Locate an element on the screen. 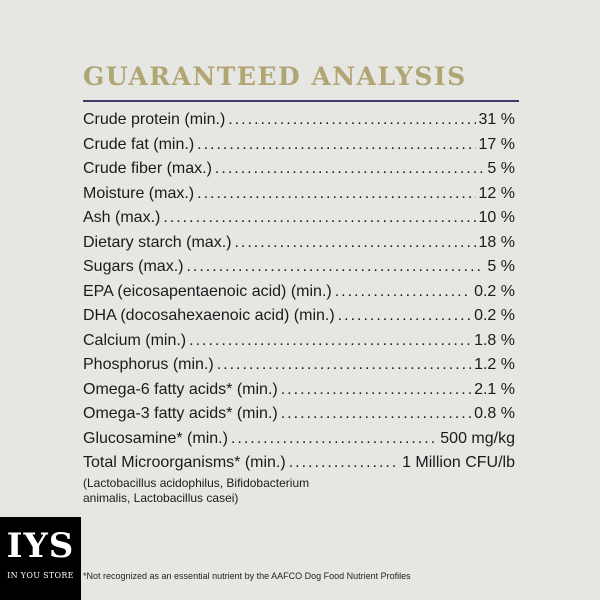  row-label: Ash (max.) is located at coordinates (122, 217).